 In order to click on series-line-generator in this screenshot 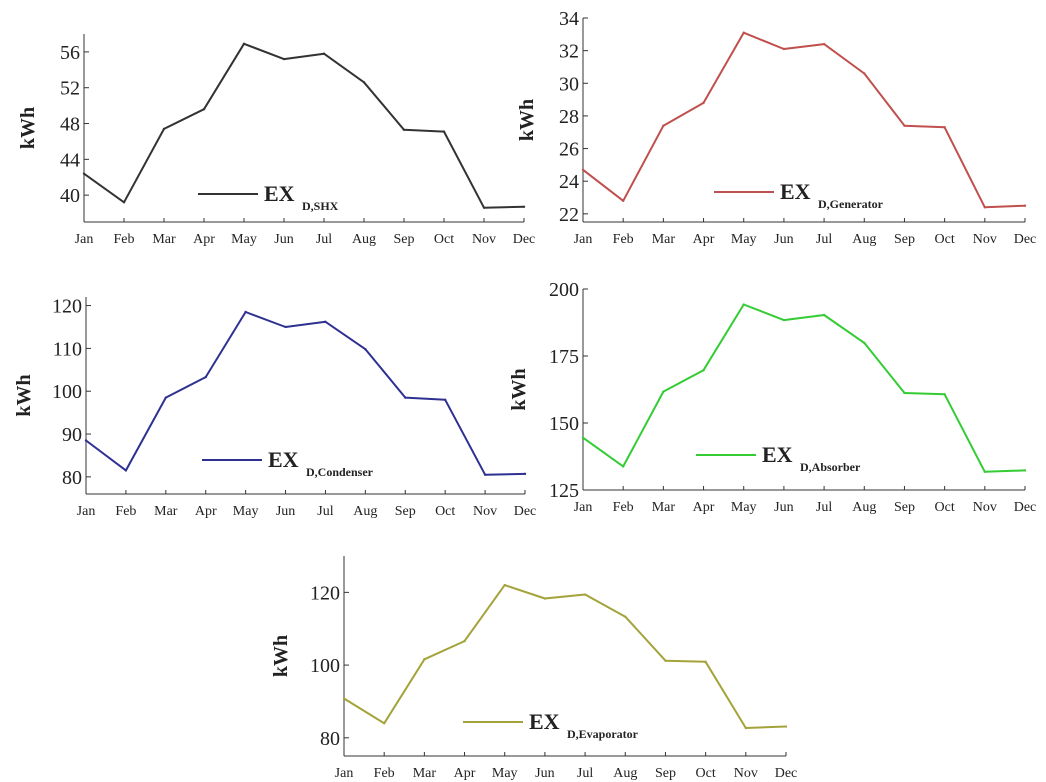, I will do `click(804, 120)`.